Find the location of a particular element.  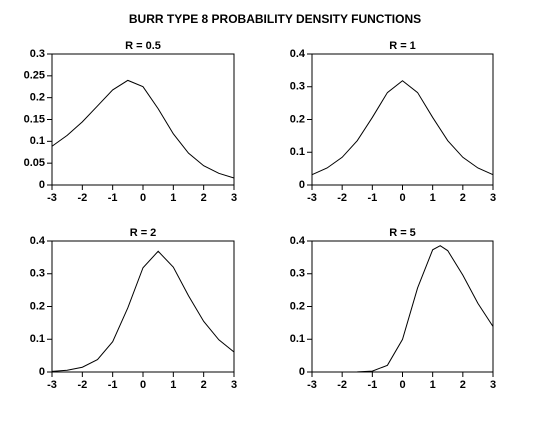

chart-title: R = 2 is located at coordinates (143, 233).